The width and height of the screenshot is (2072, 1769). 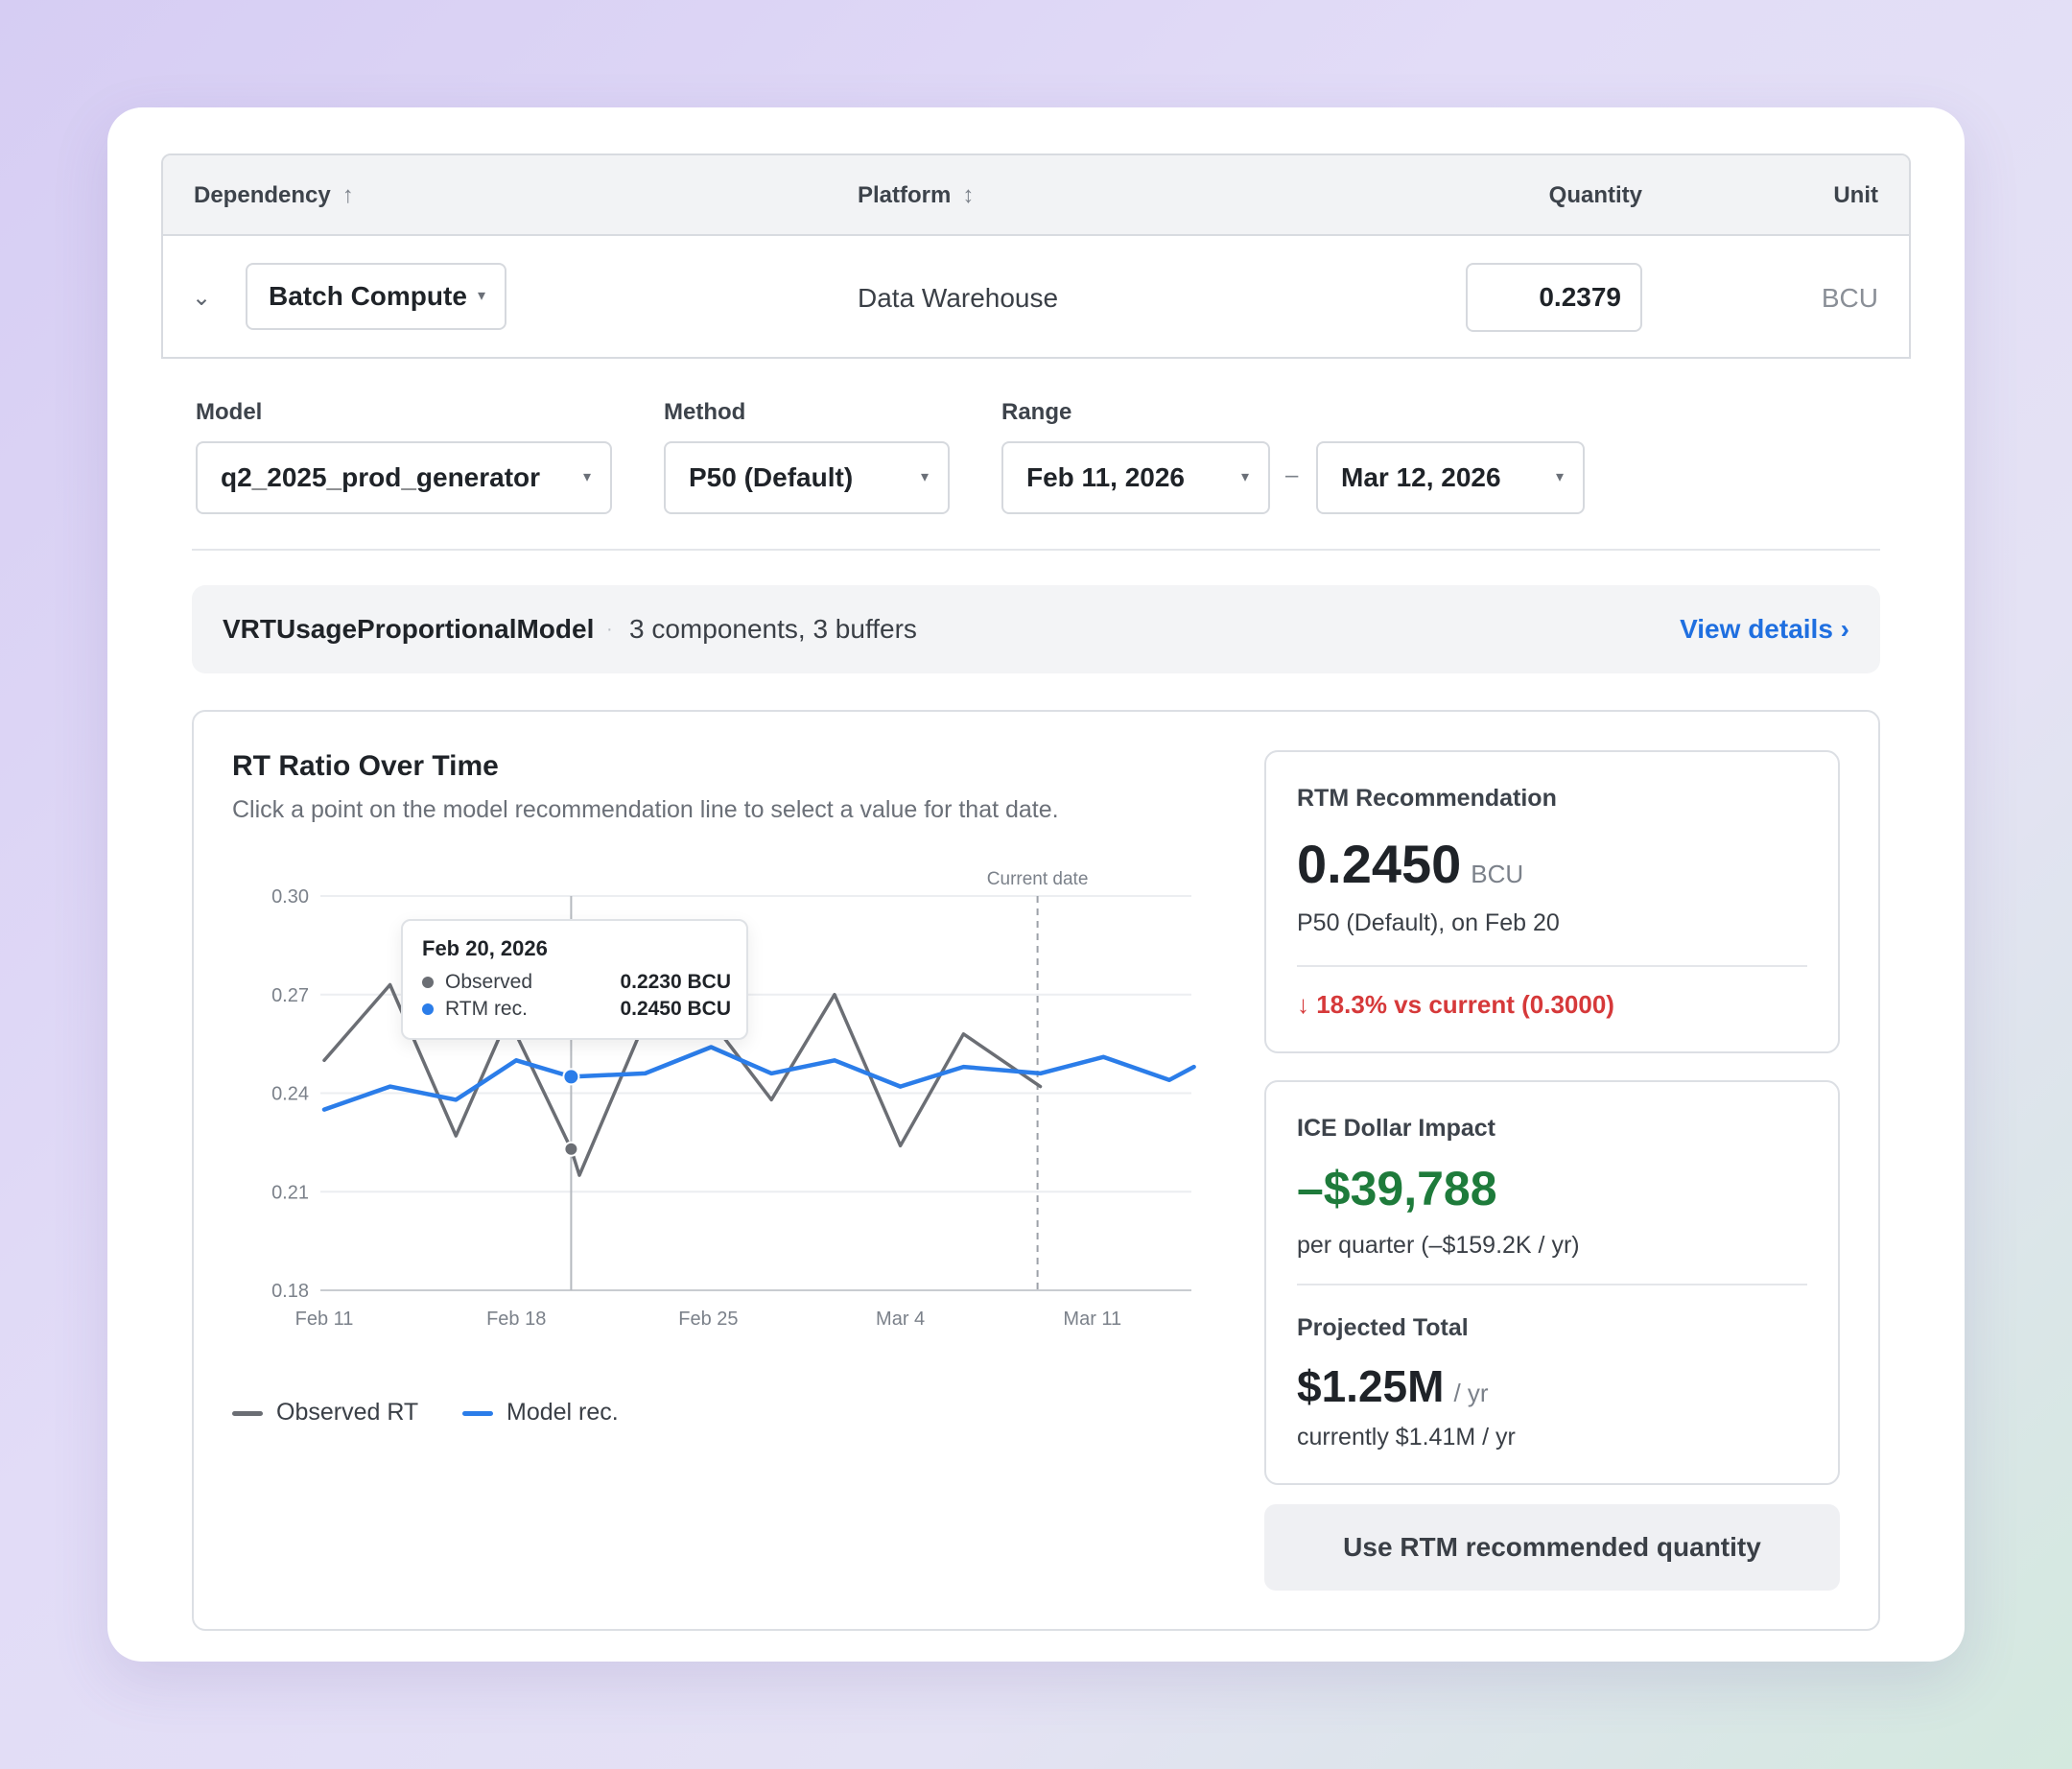 I want to click on rtm-subtext: P50 (Default), on Feb 20, so click(x=1428, y=922).